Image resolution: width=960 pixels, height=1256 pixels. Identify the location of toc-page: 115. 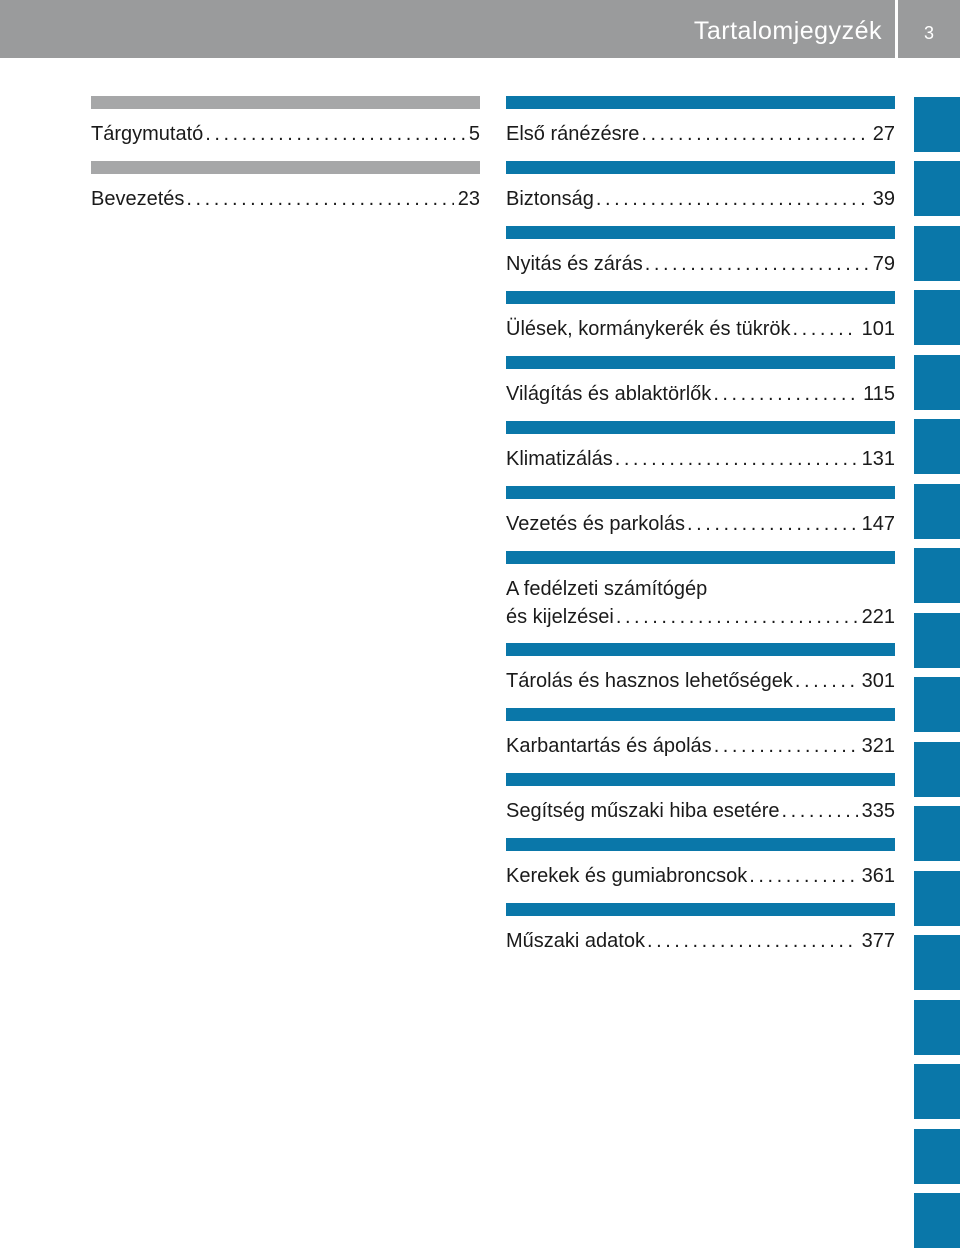
(879, 394).